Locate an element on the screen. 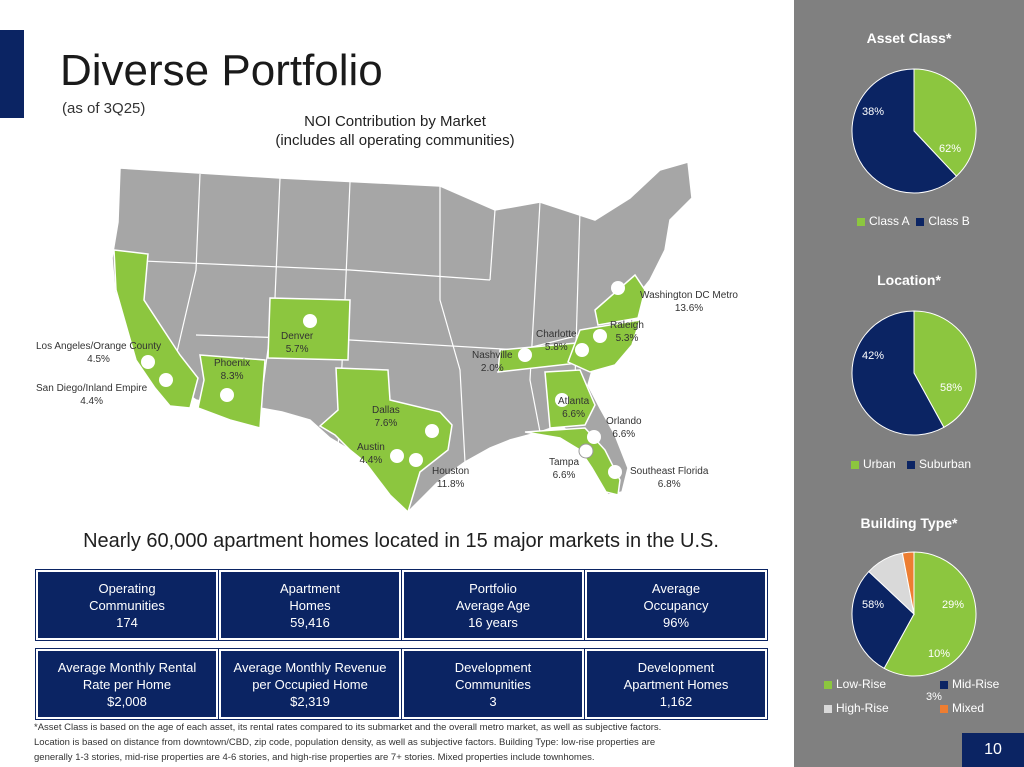  location-legend: Urban Suburban is located at coordinates (911, 464).